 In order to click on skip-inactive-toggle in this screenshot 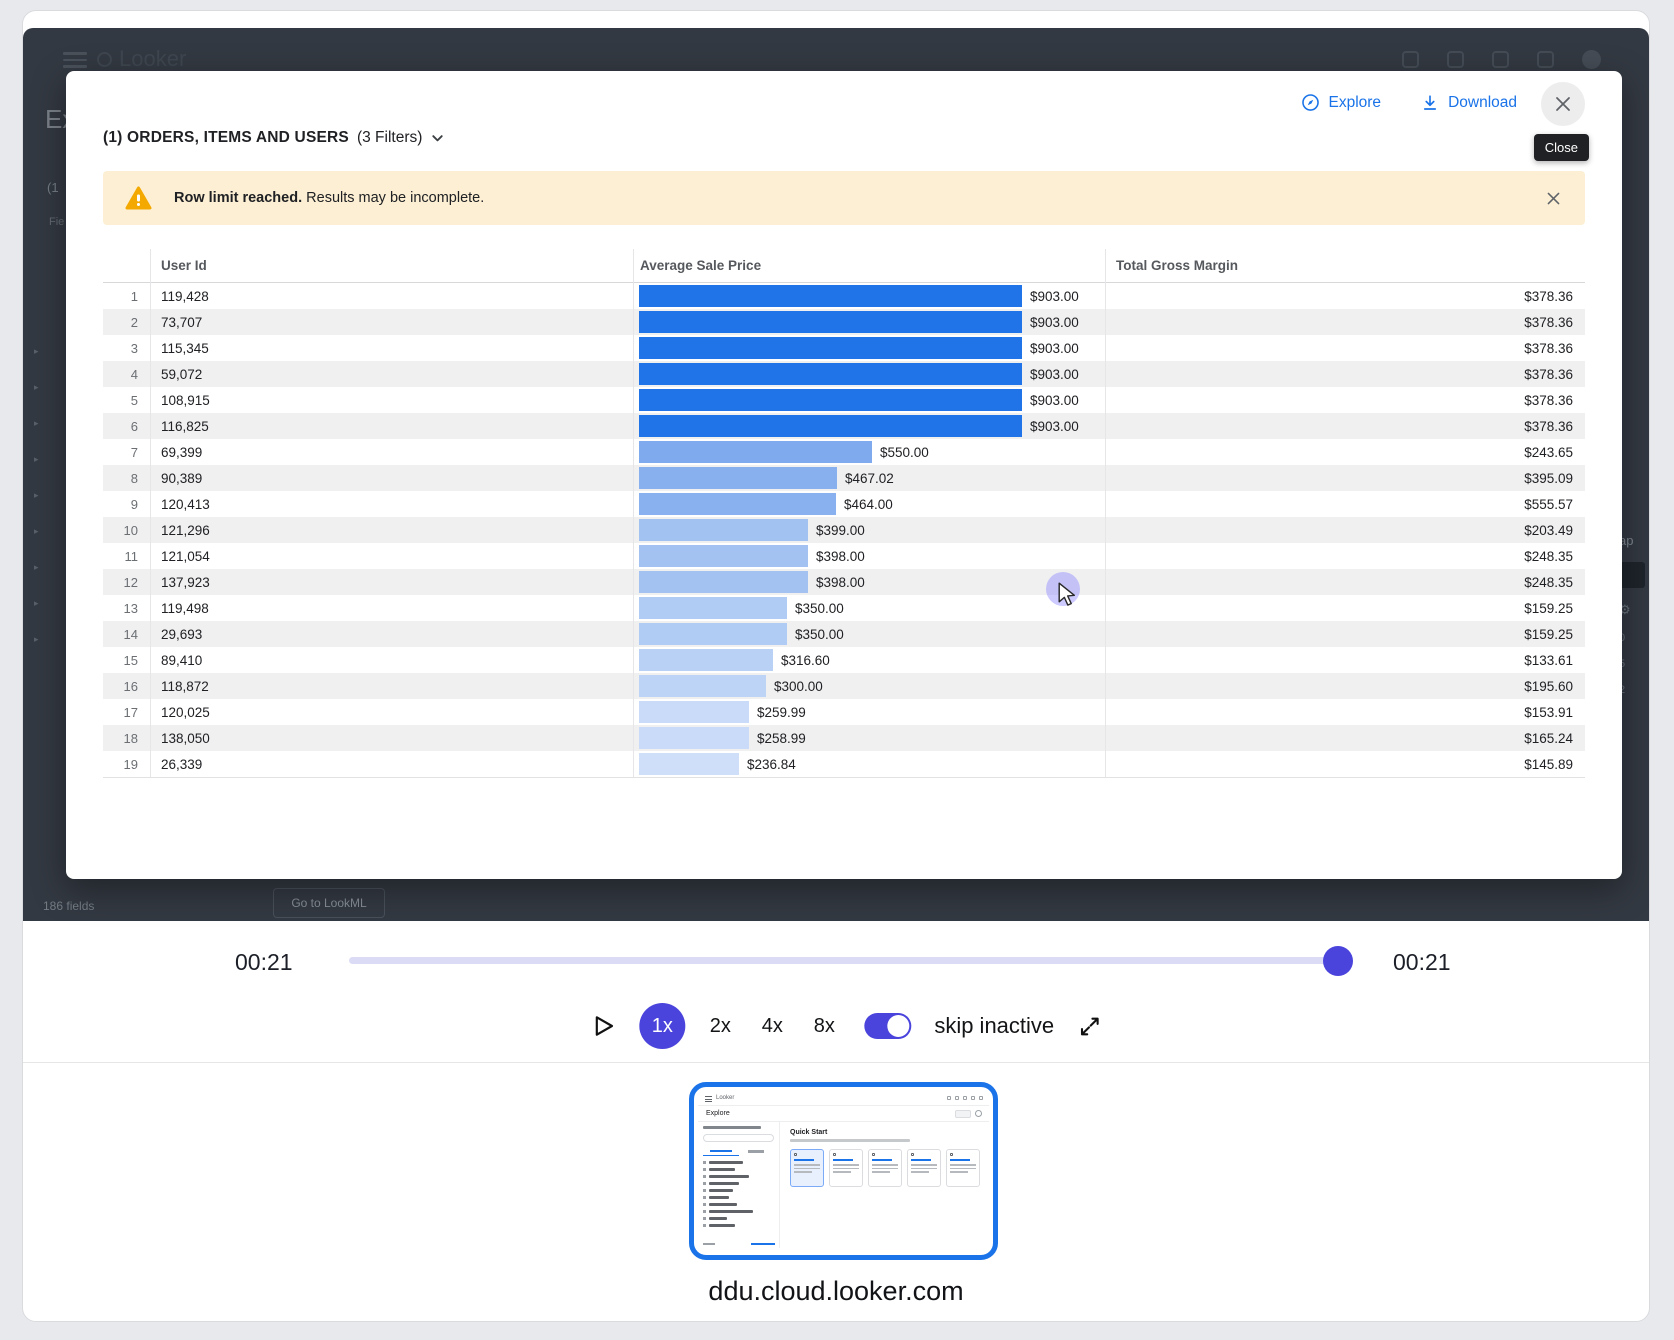, I will do `click(888, 1026)`.